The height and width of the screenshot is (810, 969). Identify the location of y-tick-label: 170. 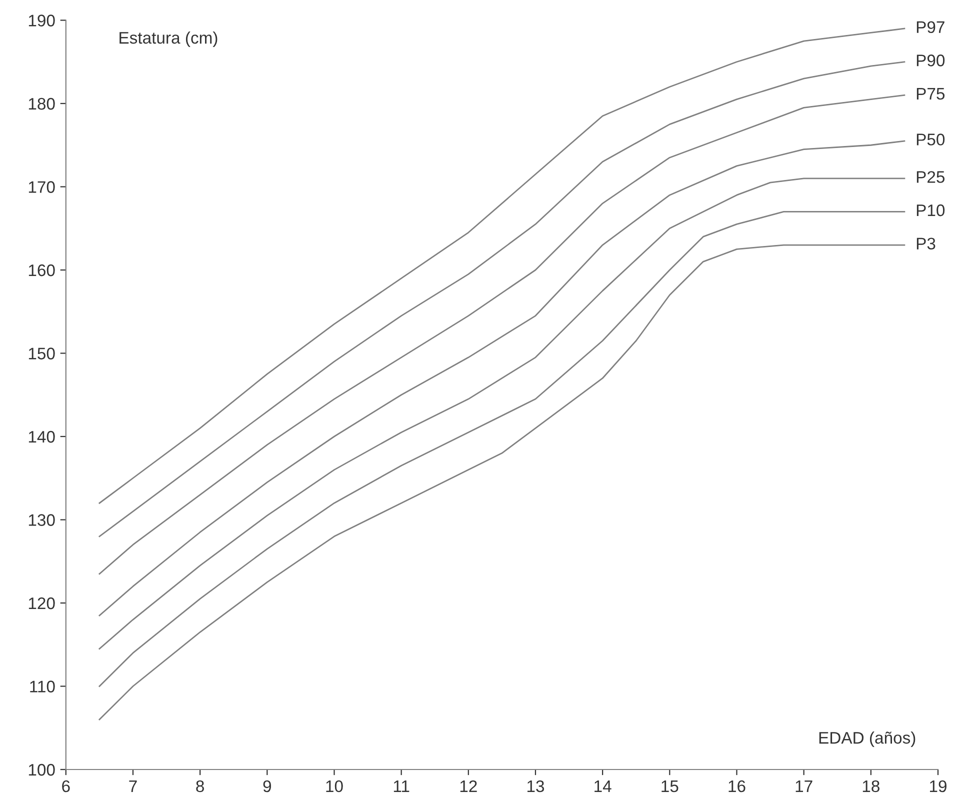
(41, 187).